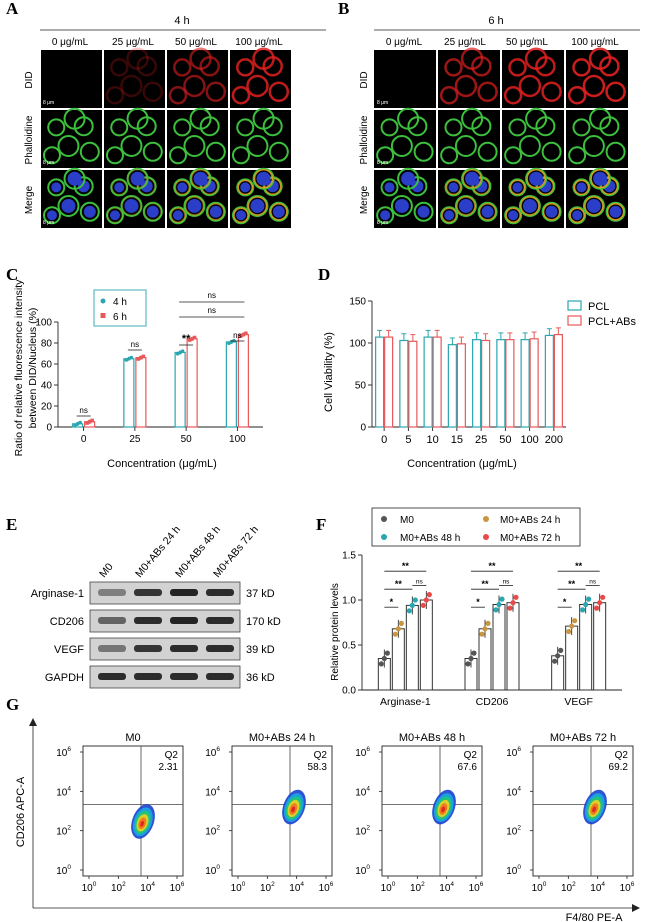 The height and width of the screenshot is (922, 647). Describe the element at coordinates (12, 274) in the screenshot. I see `panel-letter-c: C` at that location.